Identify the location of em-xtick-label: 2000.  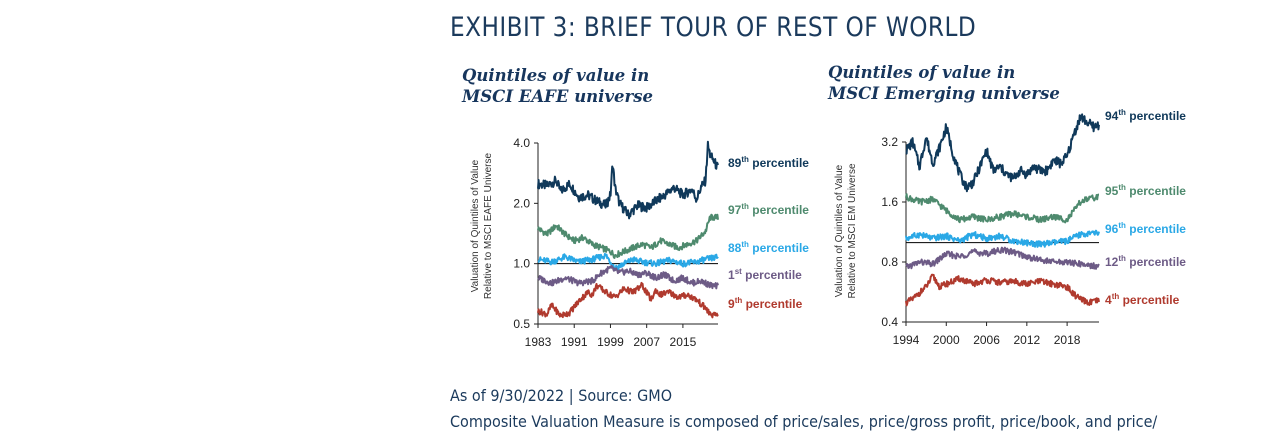
(946, 340).